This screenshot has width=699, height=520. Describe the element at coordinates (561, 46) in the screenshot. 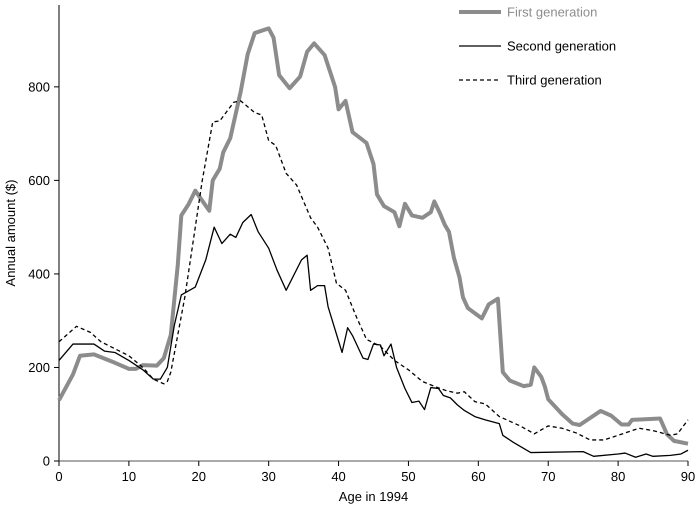

I see `legend-label: Second generation` at that location.